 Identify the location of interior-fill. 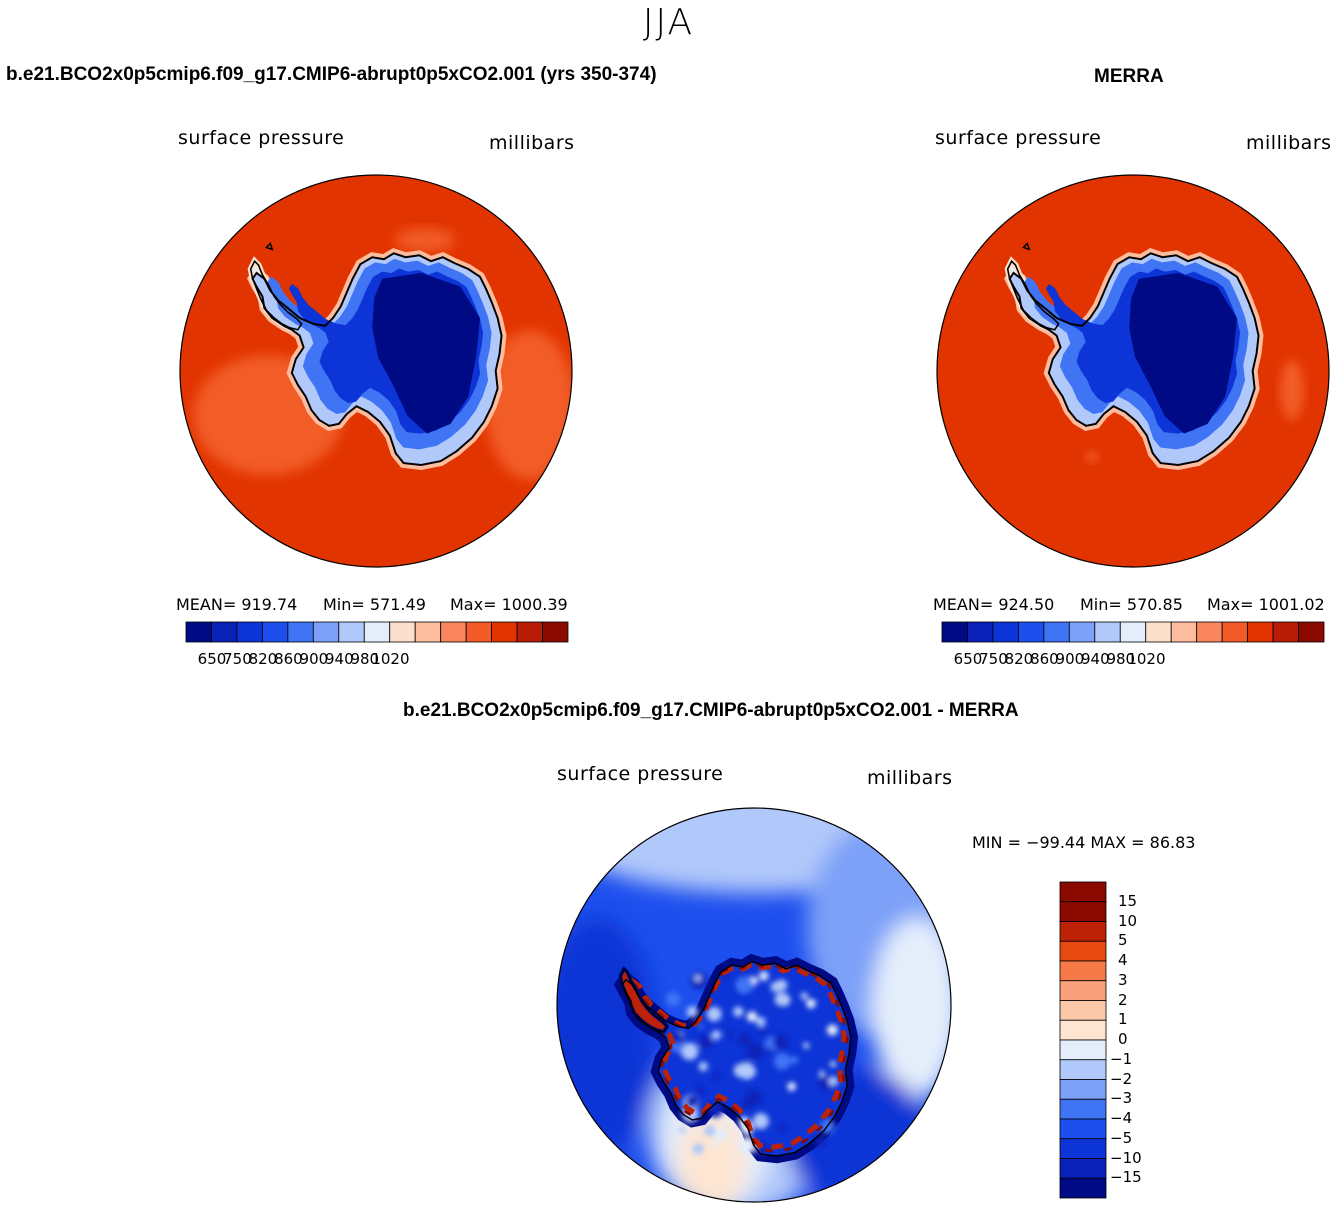
(736, 1058).